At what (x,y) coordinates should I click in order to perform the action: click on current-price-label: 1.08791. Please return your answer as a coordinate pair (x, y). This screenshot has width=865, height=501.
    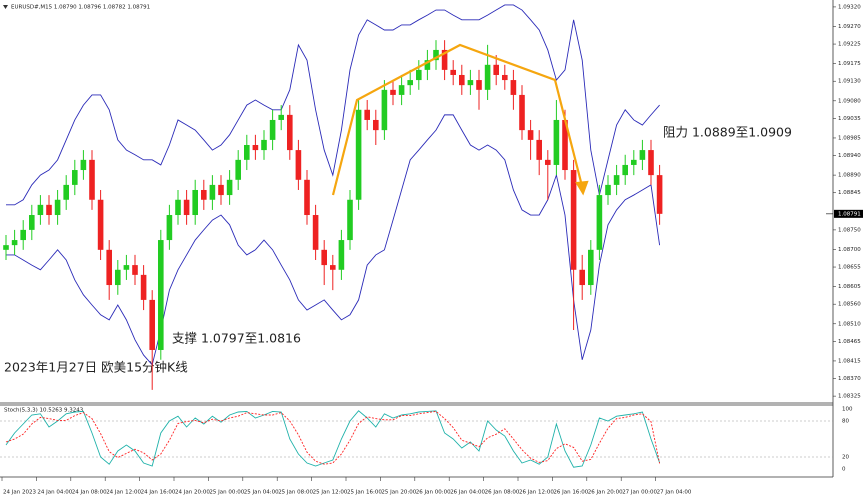
    Looking at the image, I should click on (849, 214).